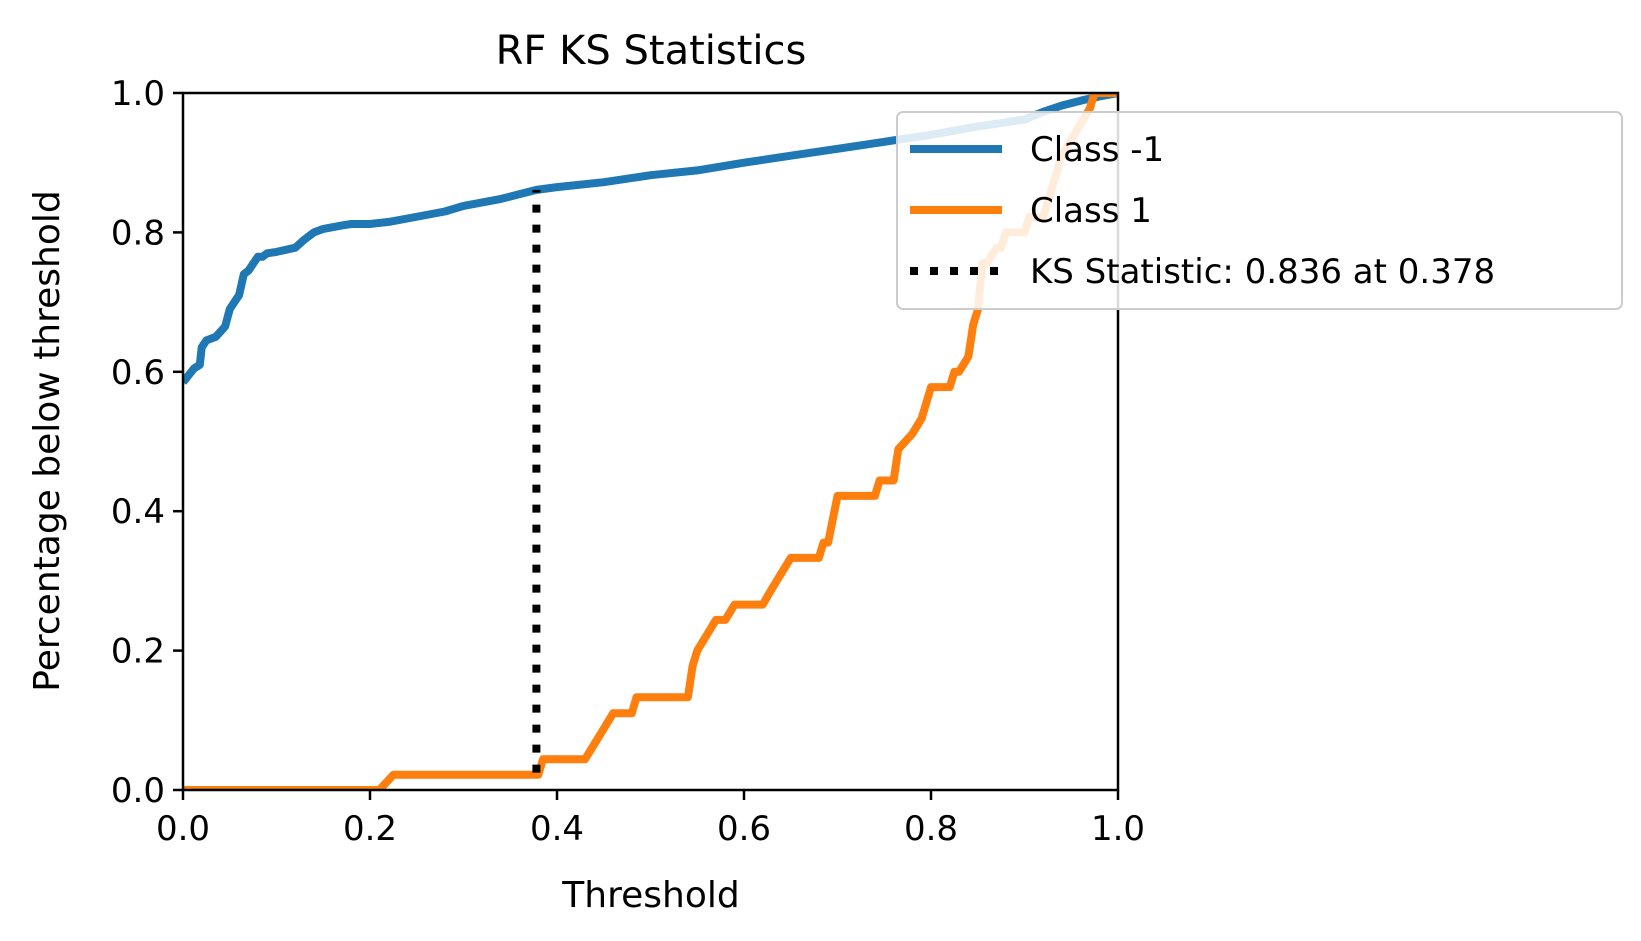 Image resolution: width=1641 pixels, height=941 pixels. What do you see at coordinates (47, 440) in the screenshot?
I see `y-axis-title: Percentage below threshold` at bounding box center [47, 440].